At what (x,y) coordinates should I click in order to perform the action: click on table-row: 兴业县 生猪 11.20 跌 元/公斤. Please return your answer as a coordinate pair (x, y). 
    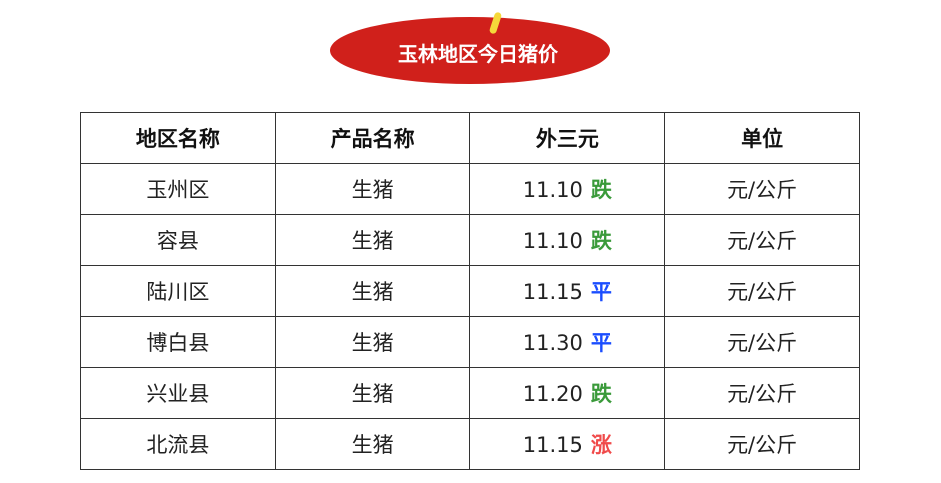
    Looking at the image, I should click on (470, 393).